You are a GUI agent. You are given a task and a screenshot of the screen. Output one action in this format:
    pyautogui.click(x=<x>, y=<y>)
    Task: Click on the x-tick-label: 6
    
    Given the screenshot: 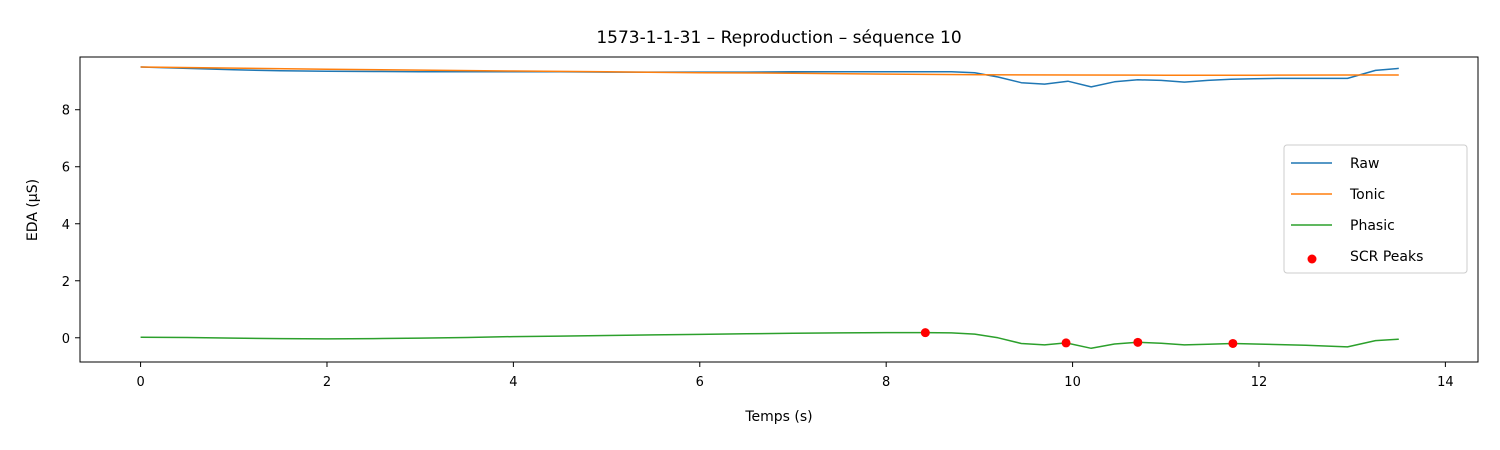 What is the action you would take?
    pyautogui.click(x=700, y=382)
    